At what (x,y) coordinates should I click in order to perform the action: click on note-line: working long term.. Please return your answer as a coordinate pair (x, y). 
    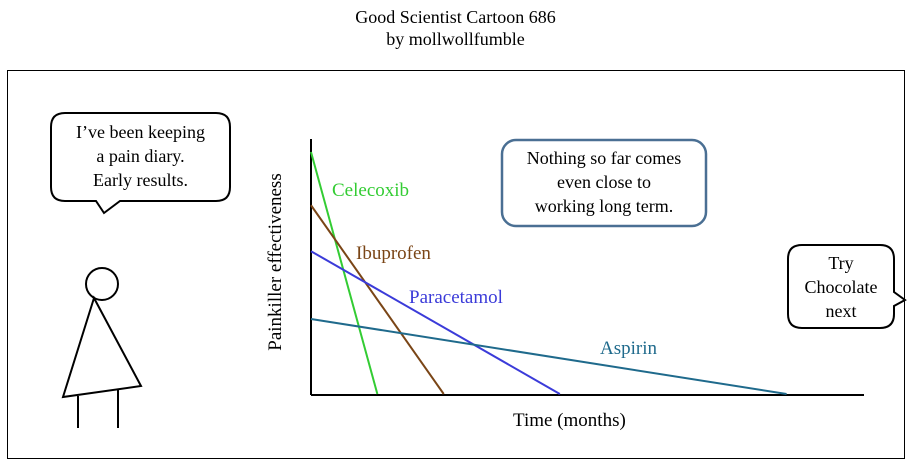
    Looking at the image, I should click on (604, 206).